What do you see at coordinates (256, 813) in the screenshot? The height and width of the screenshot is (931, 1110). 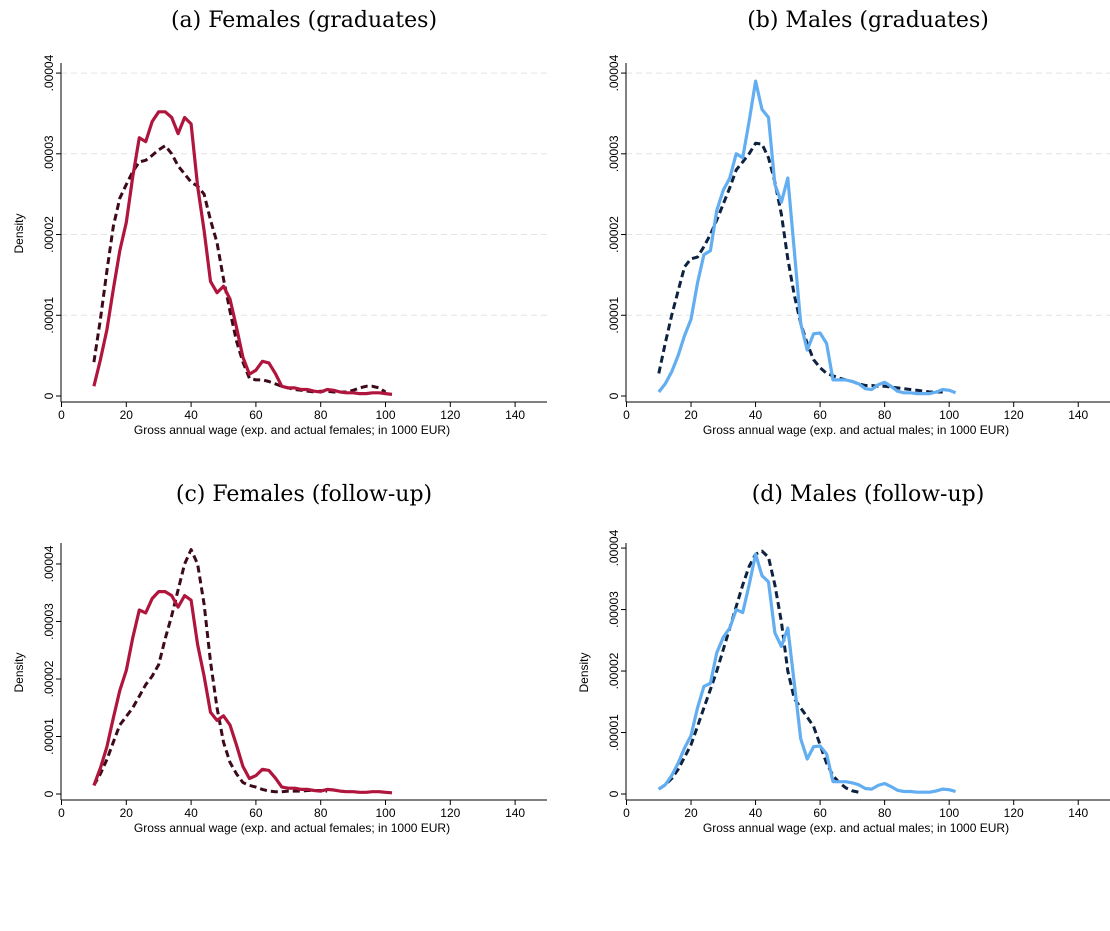 I see `x-tick-label-c-3: 60` at bounding box center [256, 813].